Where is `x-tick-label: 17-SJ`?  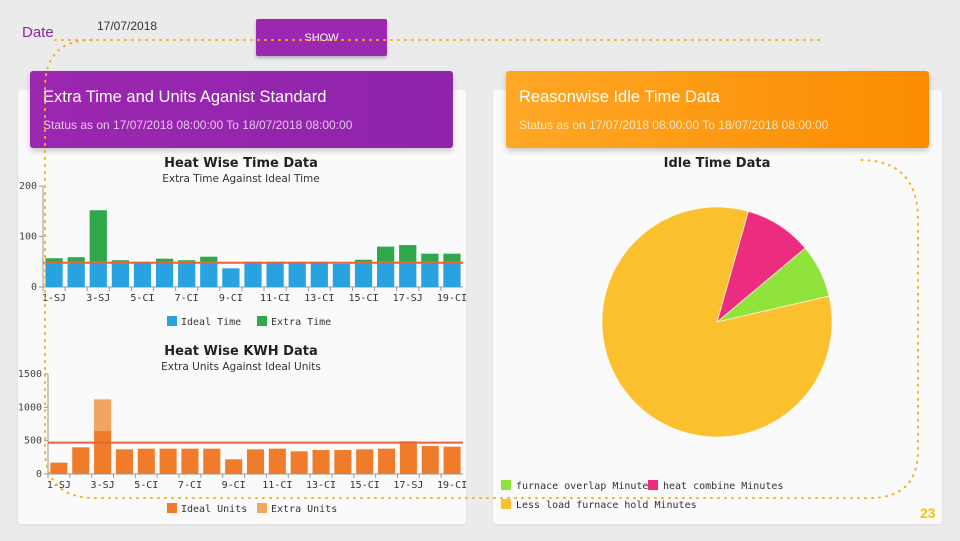 x-tick-label: 17-SJ is located at coordinates (408, 485).